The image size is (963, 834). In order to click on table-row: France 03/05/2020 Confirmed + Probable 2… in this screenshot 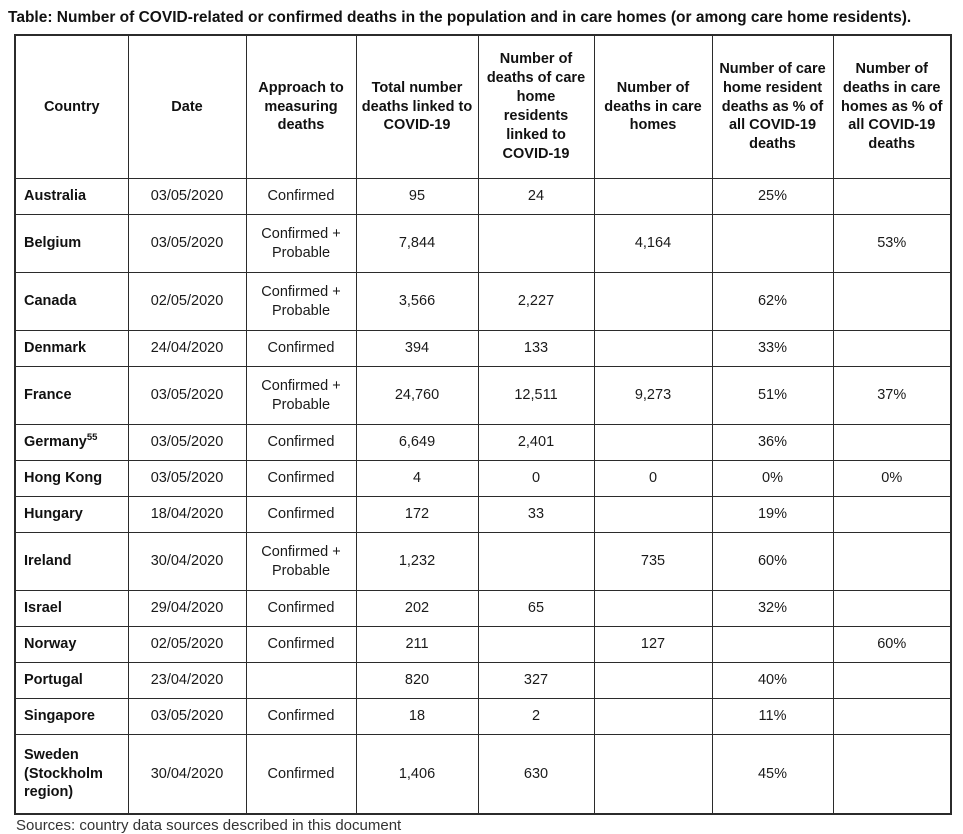, I will do `click(483, 395)`.